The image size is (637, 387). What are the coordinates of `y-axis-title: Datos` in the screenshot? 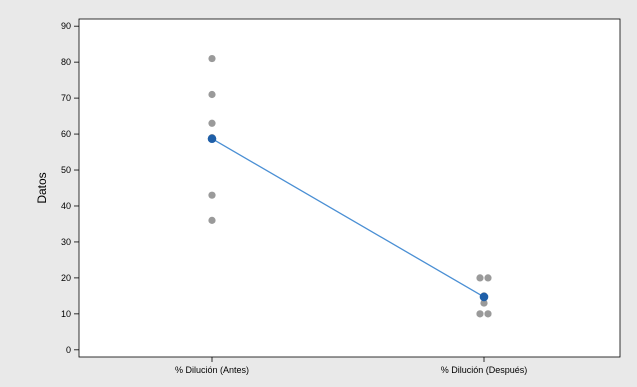 It's located at (42, 187).